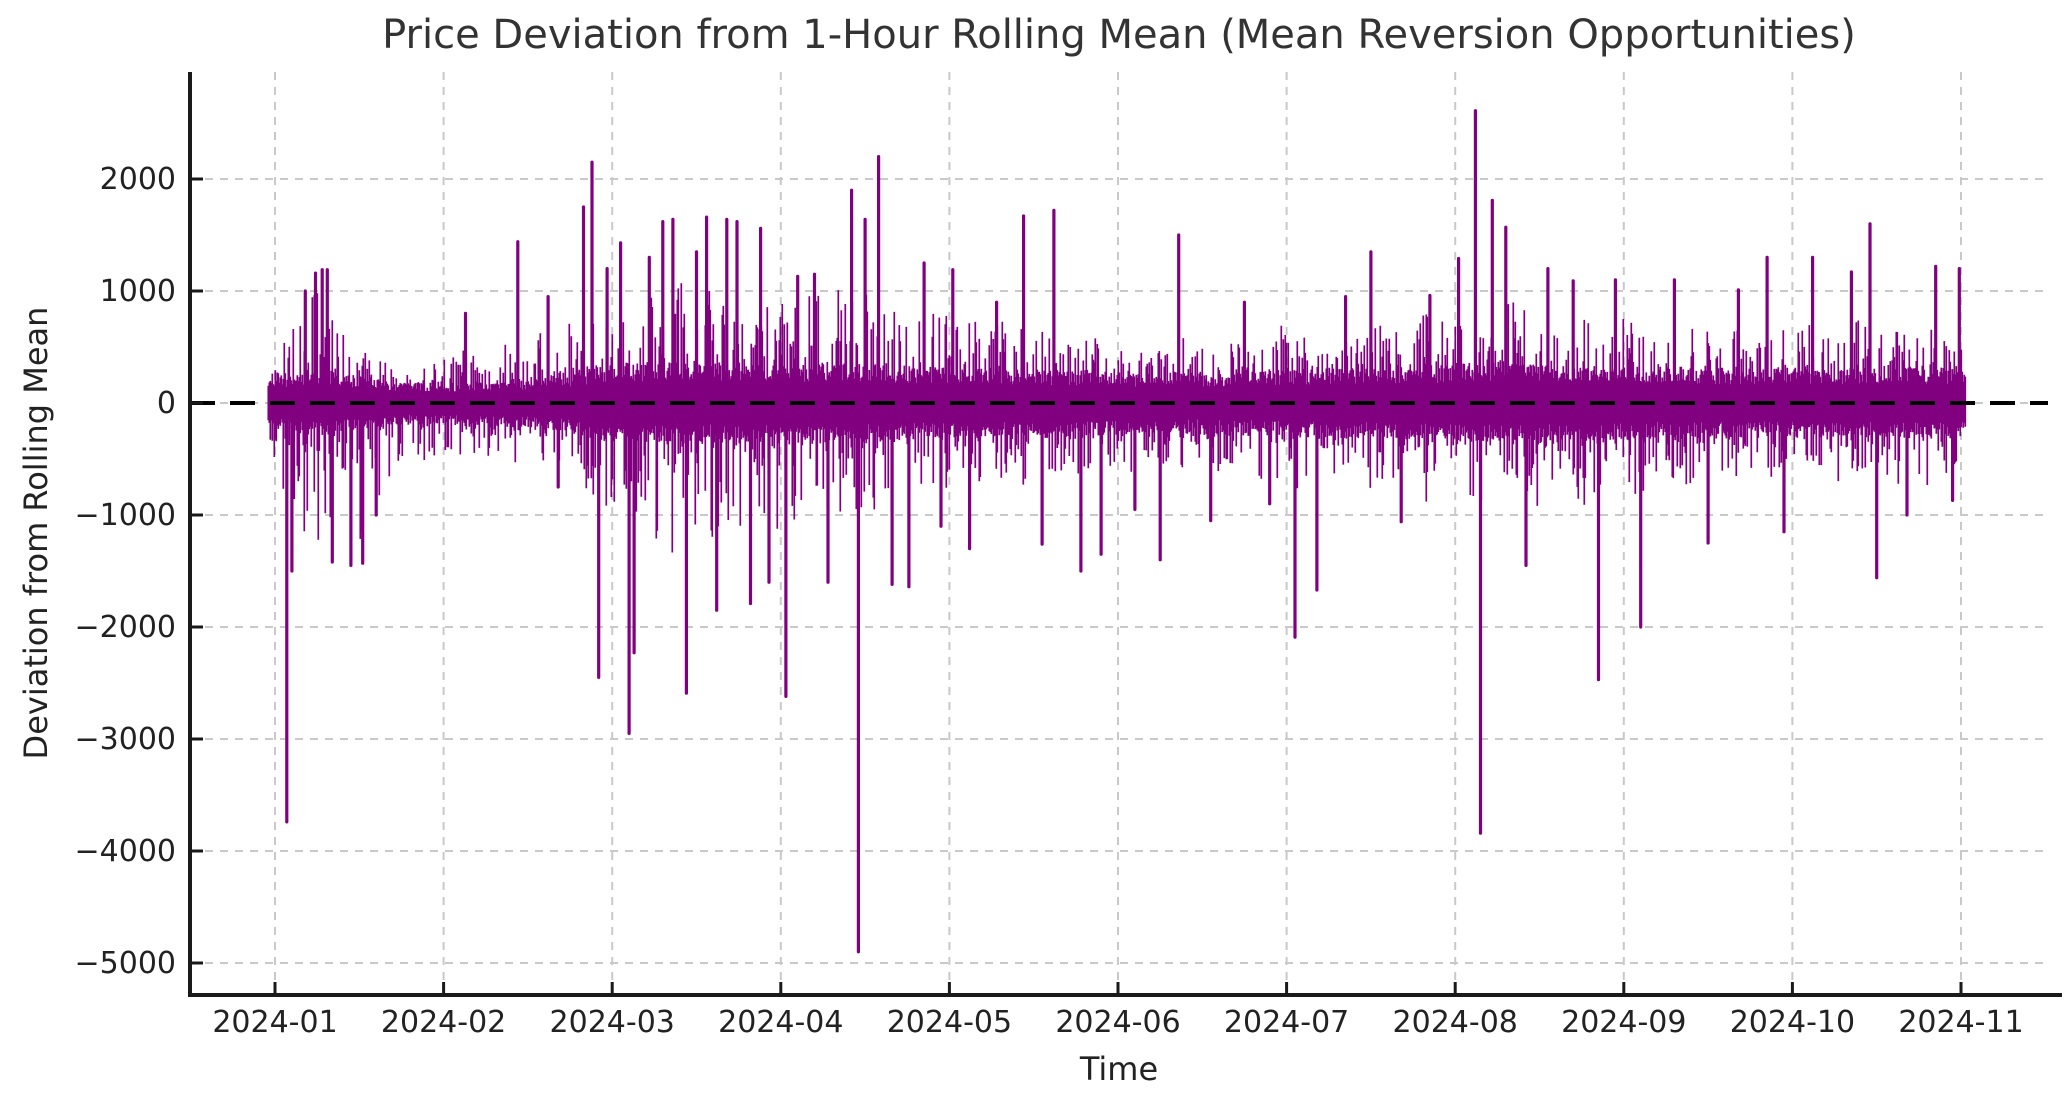 The height and width of the screenshot is (1101, 2066). Describe the element at coordinates (1792, 1022) in the screenshot. I see `x-tick-label: 2024-10` at that location.